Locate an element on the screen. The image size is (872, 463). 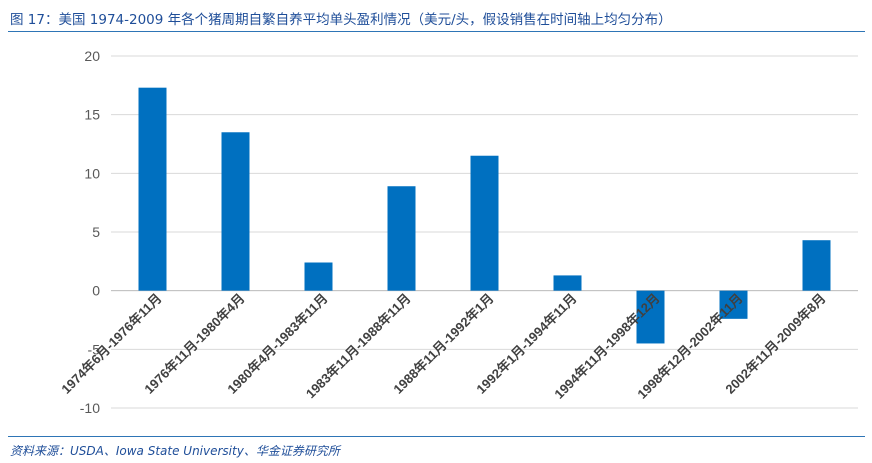
y-tick-label: 5 is located at coordinates (96, 232).